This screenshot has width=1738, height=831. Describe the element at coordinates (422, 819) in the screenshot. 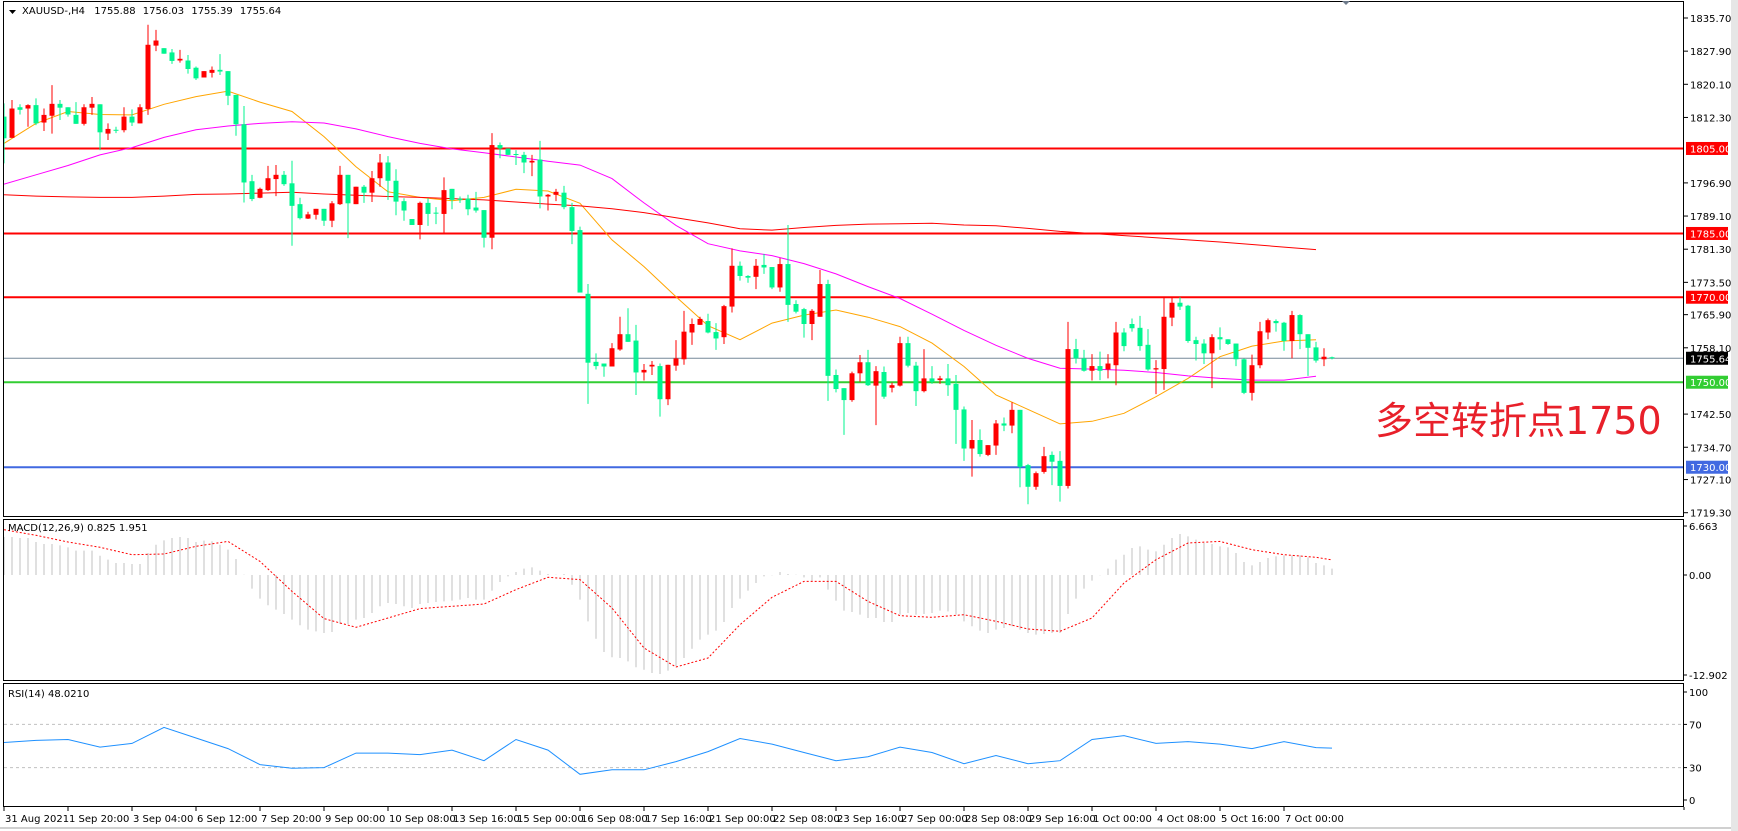

I see `time-axis-label: 10 Sep 08:00` at that location.